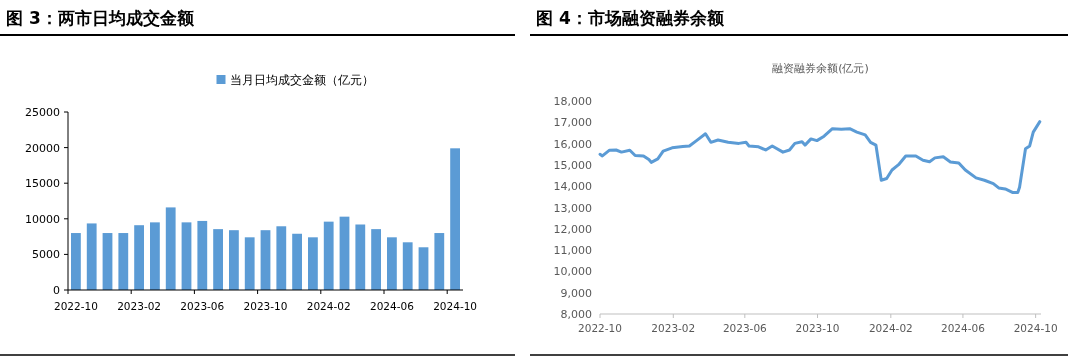 This screenshot has width=1068, height=362. What do you see at coordinates (576, 314) in the screenshot?
I see `y-tick-label: 8,000` at bounding box center [576, 314].